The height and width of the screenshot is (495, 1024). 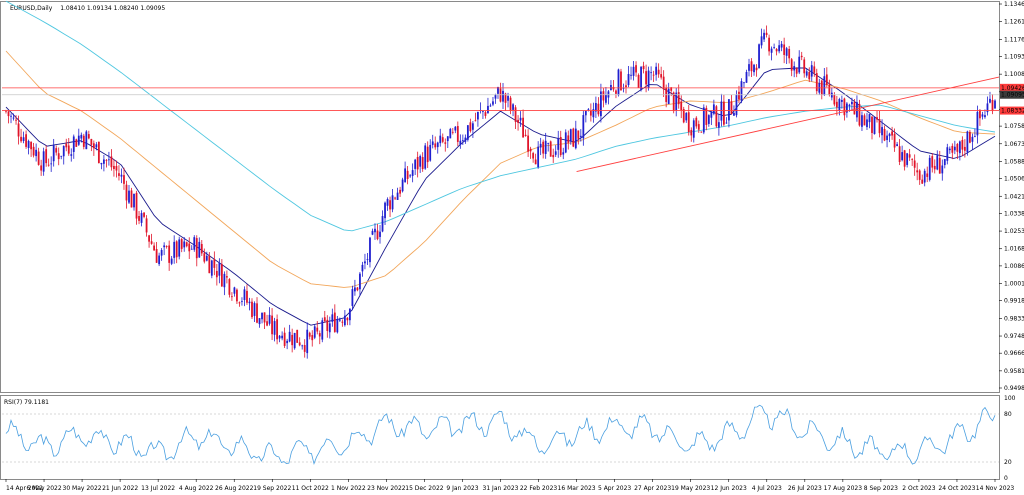 What do you see at coordinates (652, 488) in the screenshot?
I see `x-tick-label: 27 Apr 2023` at bounding box center [652, 488].